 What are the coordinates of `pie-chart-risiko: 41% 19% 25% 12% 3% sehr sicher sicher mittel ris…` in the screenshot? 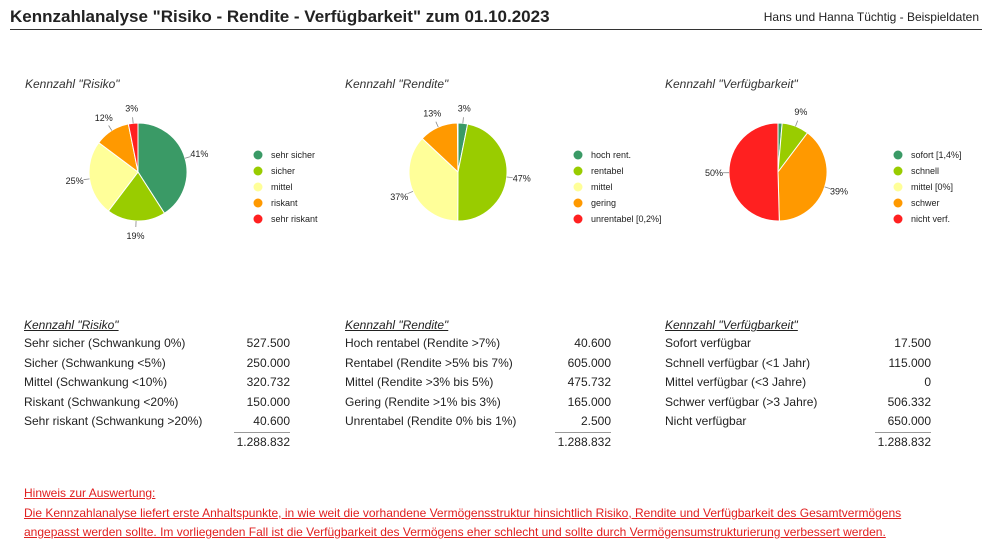 It's located at (192, 172).